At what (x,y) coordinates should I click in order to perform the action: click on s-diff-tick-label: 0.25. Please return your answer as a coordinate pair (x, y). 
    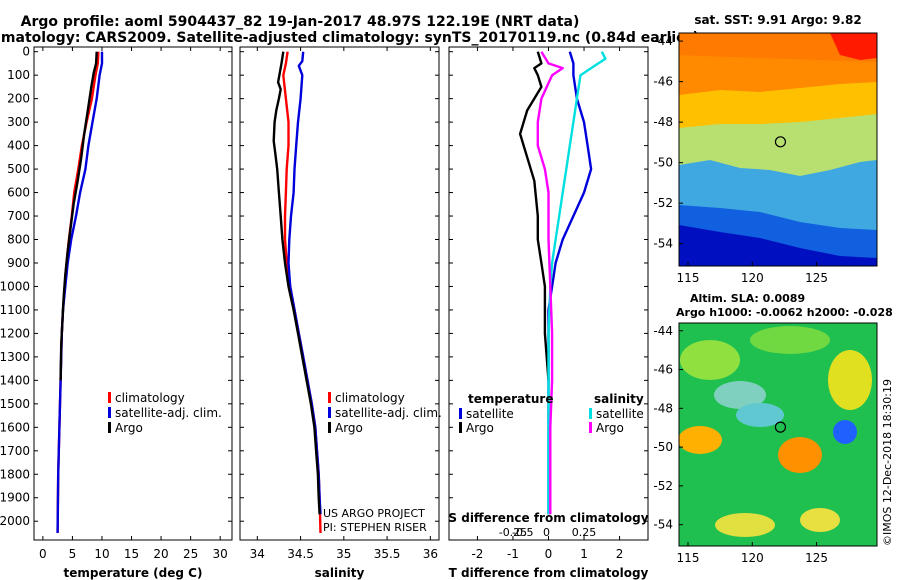
    Looking at the image, I should click on (584, 532).